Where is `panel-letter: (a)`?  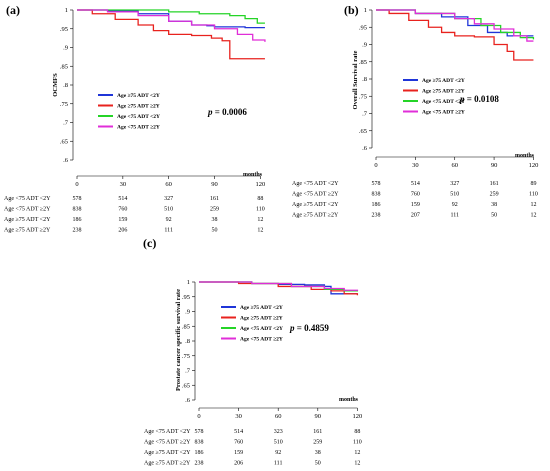 panel-letter: (a) is located at coordinates (13, 10).